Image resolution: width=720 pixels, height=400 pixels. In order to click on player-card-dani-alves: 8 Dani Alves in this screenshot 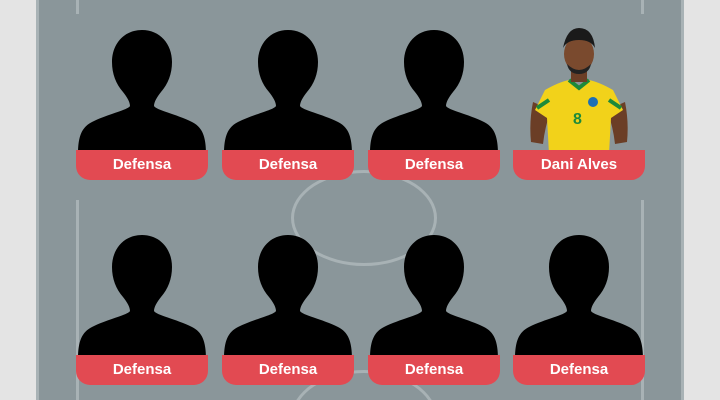, I will do `click(579, 101)`.